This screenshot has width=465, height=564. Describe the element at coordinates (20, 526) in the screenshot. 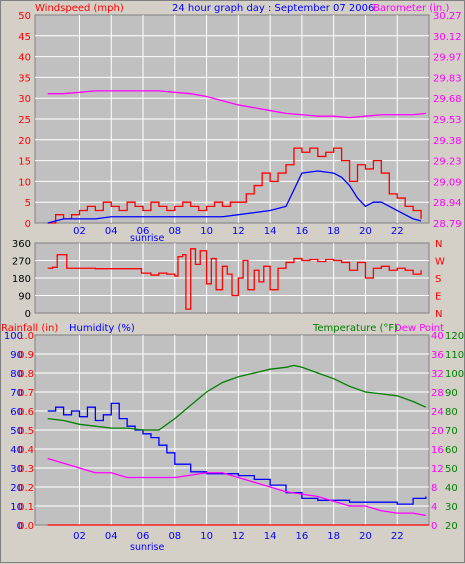

I see `humidity-tick-label: 0` at that location.